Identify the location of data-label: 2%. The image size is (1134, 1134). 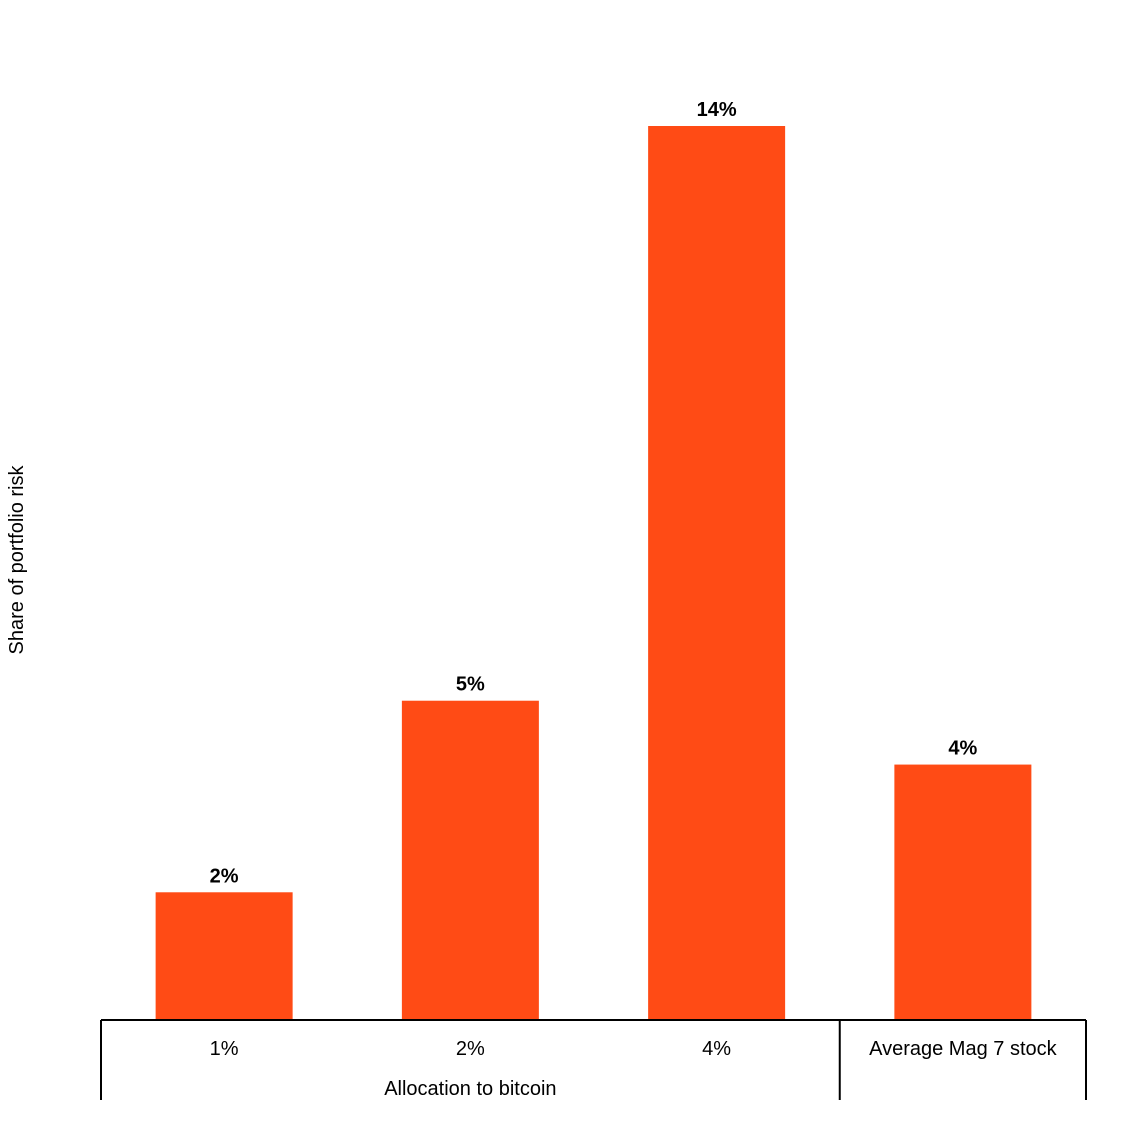
(224, 876).